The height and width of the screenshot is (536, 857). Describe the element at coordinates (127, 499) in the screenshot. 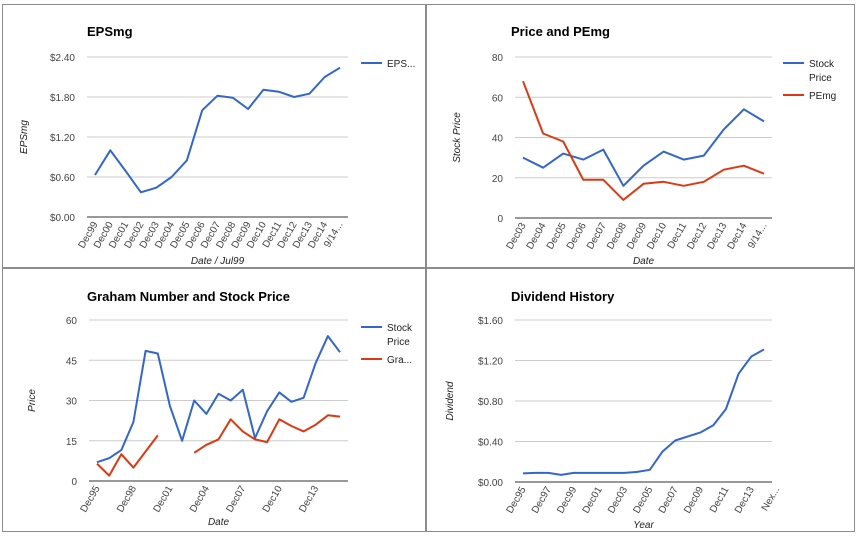

I see `x-tick-label: Dec98` at that location.